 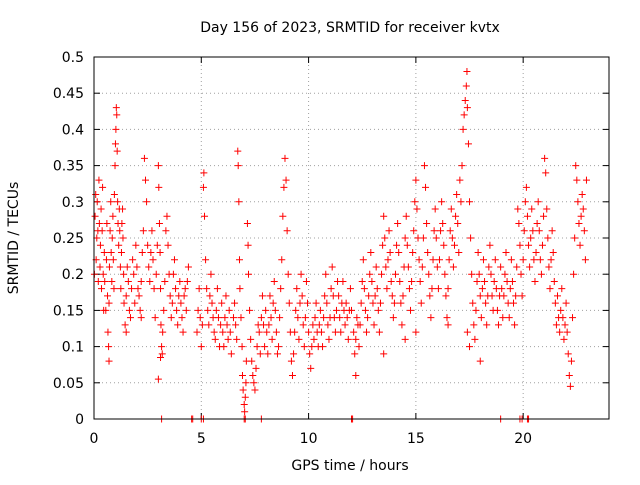 I want to click on y-tick-label: 0.15, so click(x=68, y=311).